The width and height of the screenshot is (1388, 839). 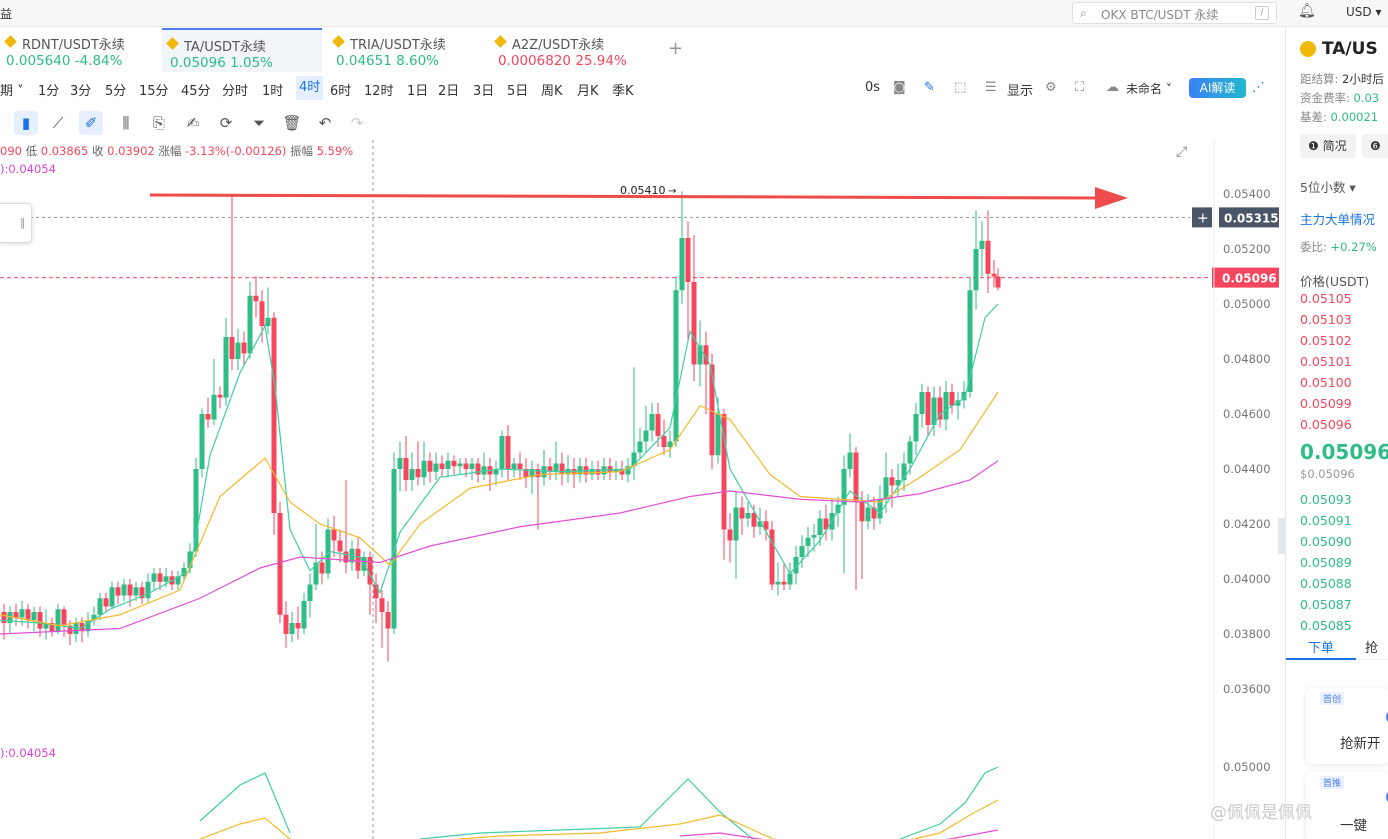 What do you see at coordinates (676, 48) in the screenshot?
I see `add-tab-button: +` at bounding box center [676, 48].